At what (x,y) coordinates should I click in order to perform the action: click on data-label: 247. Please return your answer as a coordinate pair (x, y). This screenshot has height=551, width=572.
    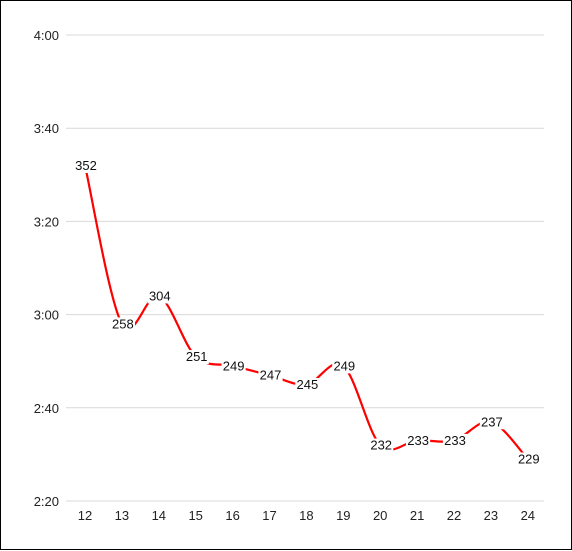
    Looking at the image, I should click on (271, 375).